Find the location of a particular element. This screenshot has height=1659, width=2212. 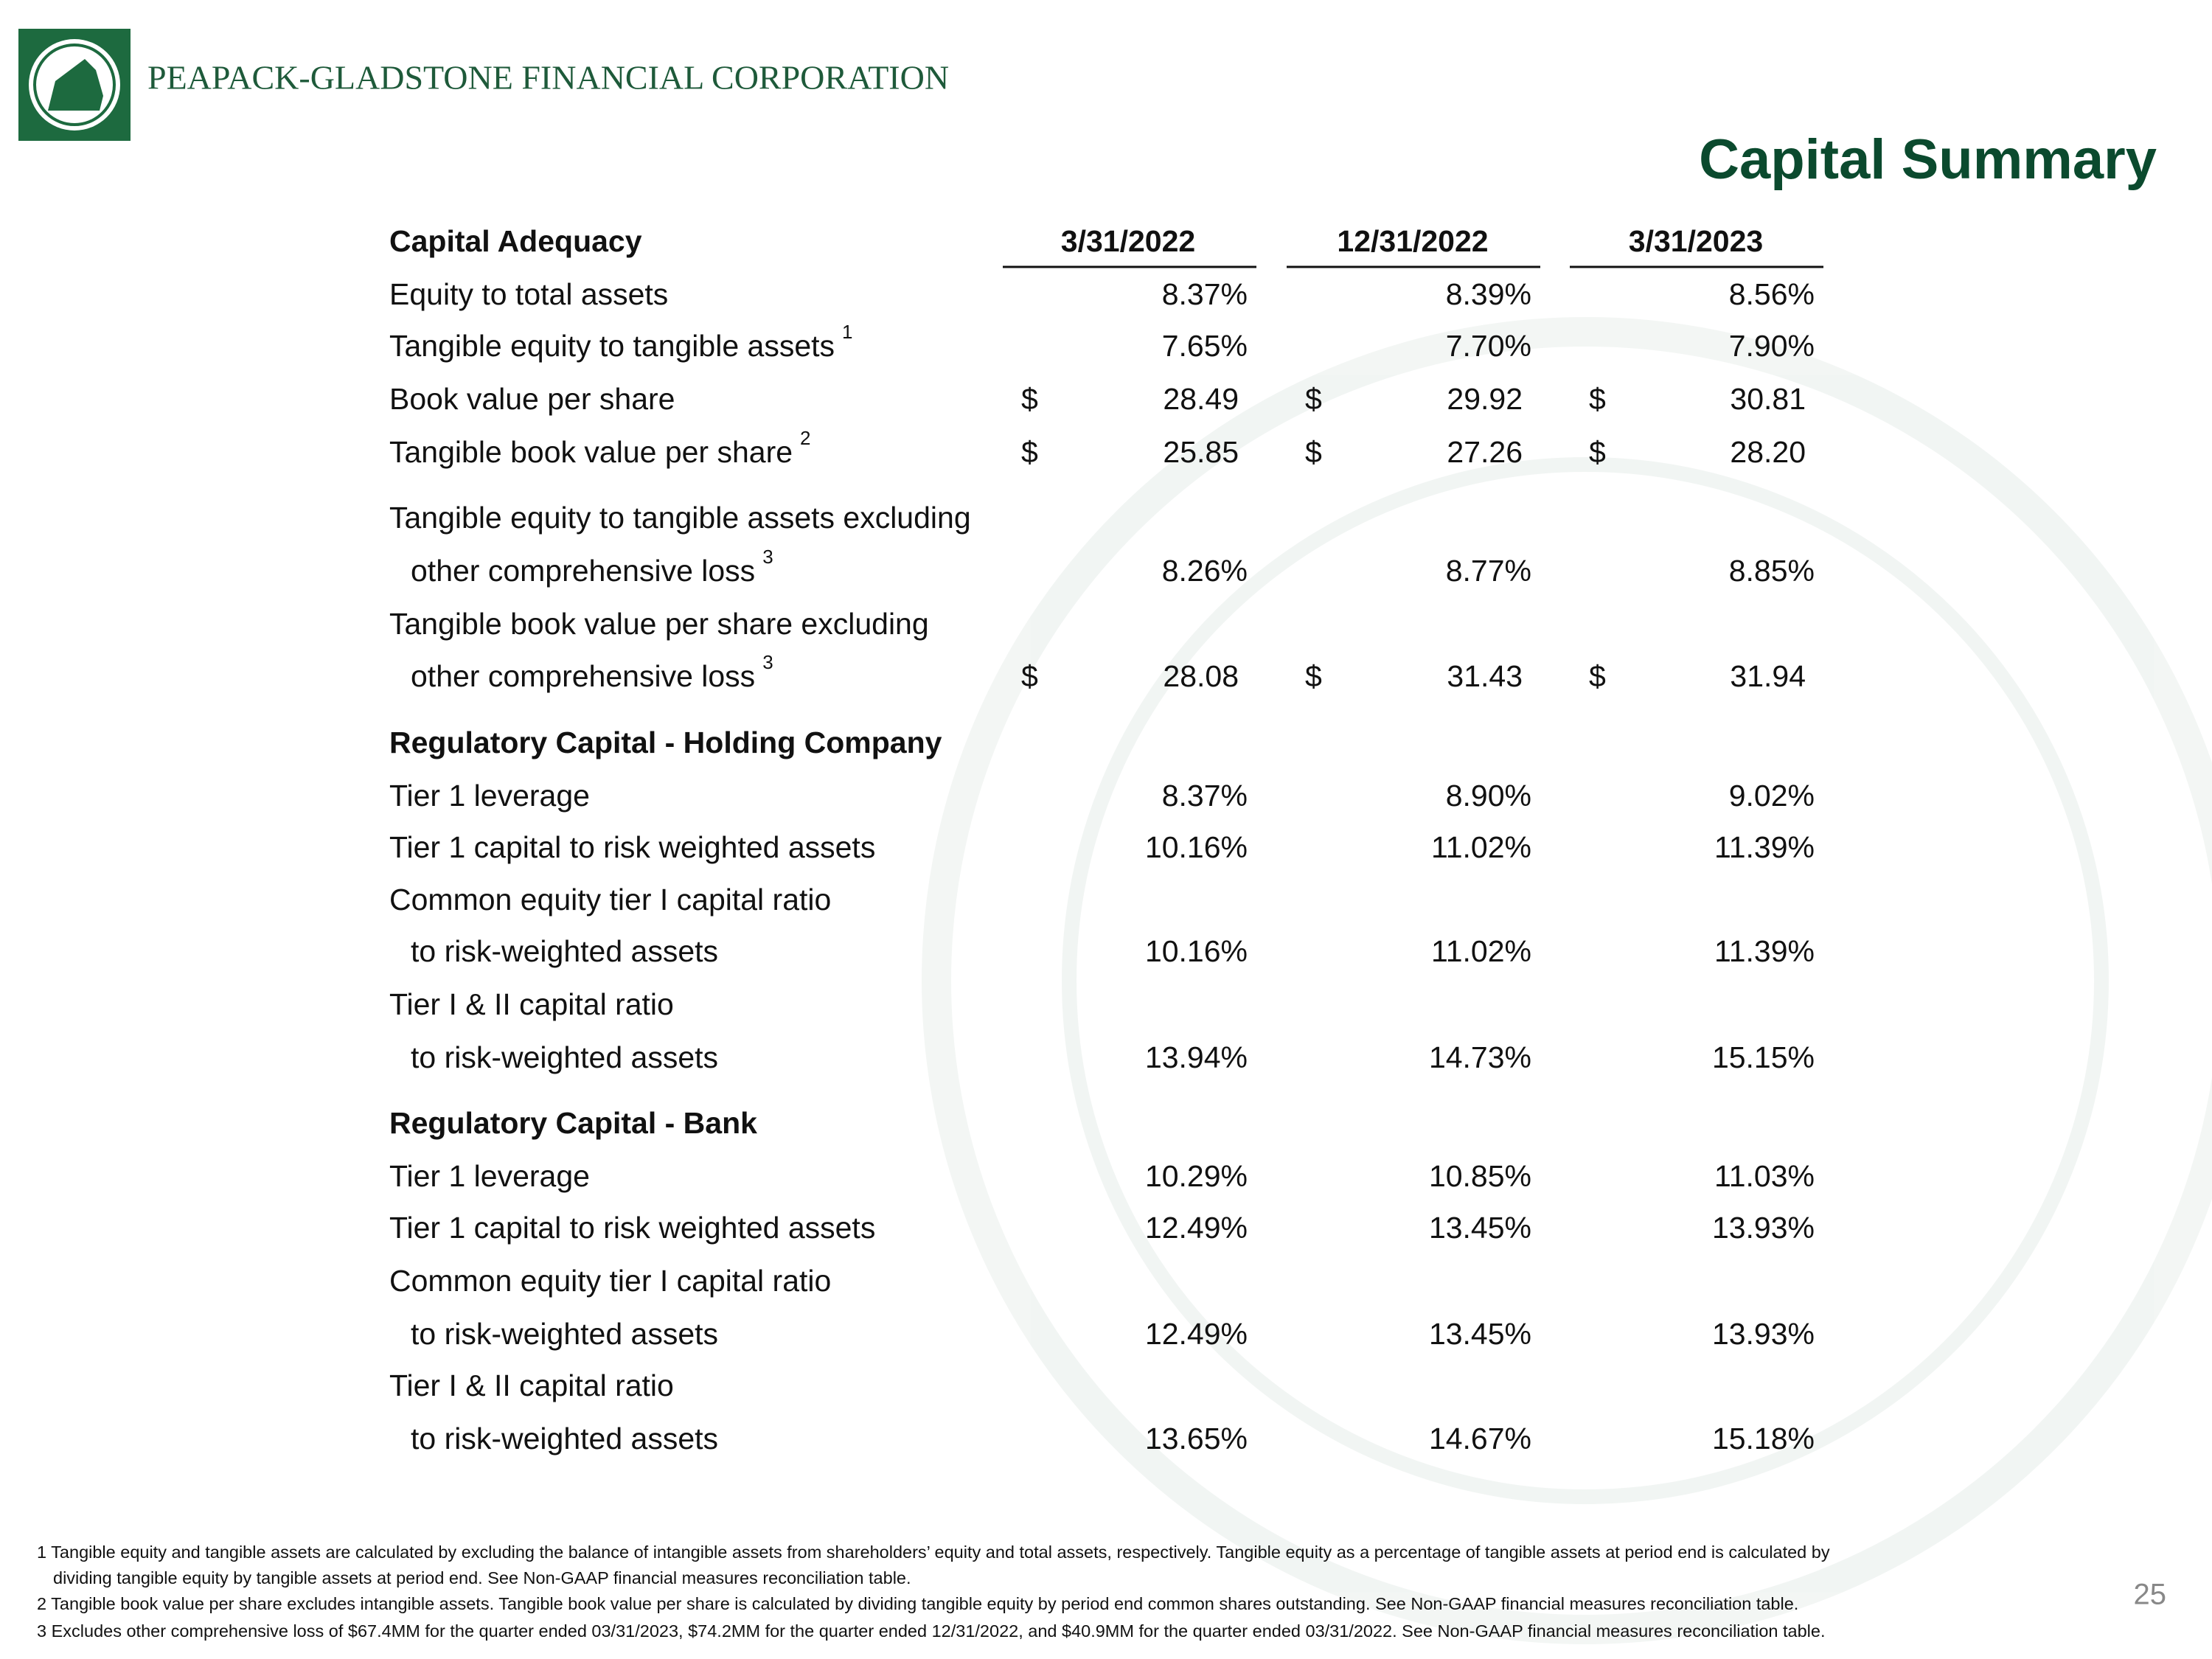

cell-value: 28.49 is located at coordinates (1201, 399).